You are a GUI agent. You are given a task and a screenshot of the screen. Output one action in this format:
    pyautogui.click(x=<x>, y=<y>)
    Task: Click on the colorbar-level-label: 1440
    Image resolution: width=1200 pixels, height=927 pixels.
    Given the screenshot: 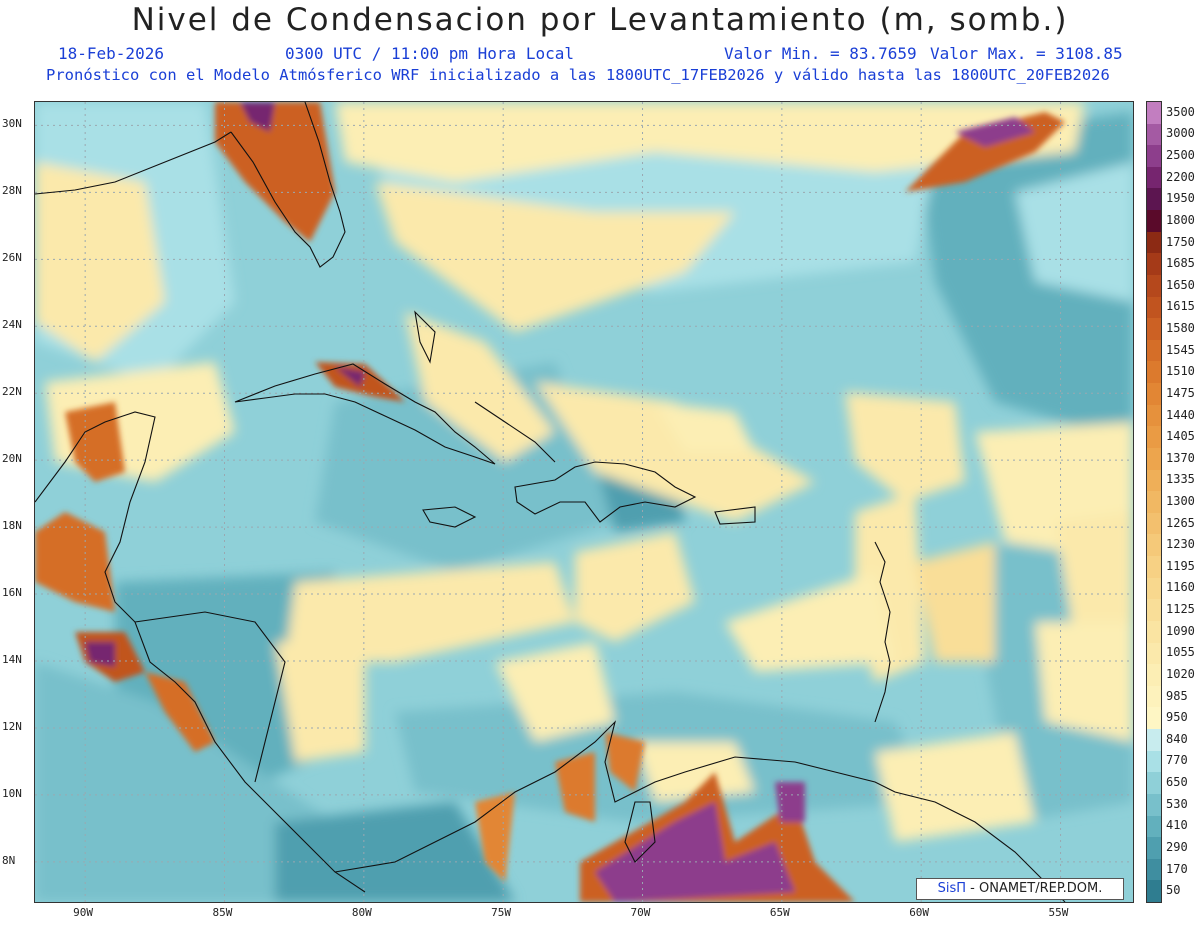 What is the action you would take?
    pyautogui.click(x=1180, y=414)
    